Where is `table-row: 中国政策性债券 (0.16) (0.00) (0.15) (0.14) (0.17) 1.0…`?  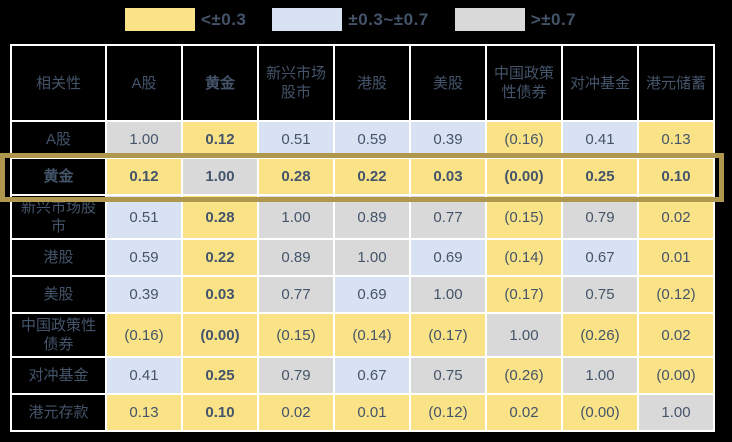
table-row: 中国政策性债券 (0.16) (0.00) (0.15) (0.14) (0.17) 1.0… is located at coordinates (362, 335).